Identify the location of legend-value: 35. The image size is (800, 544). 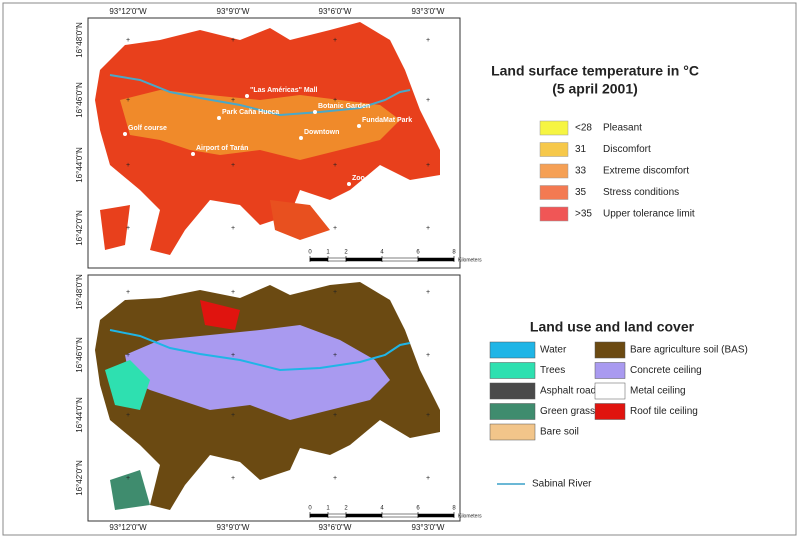
(581, 192).